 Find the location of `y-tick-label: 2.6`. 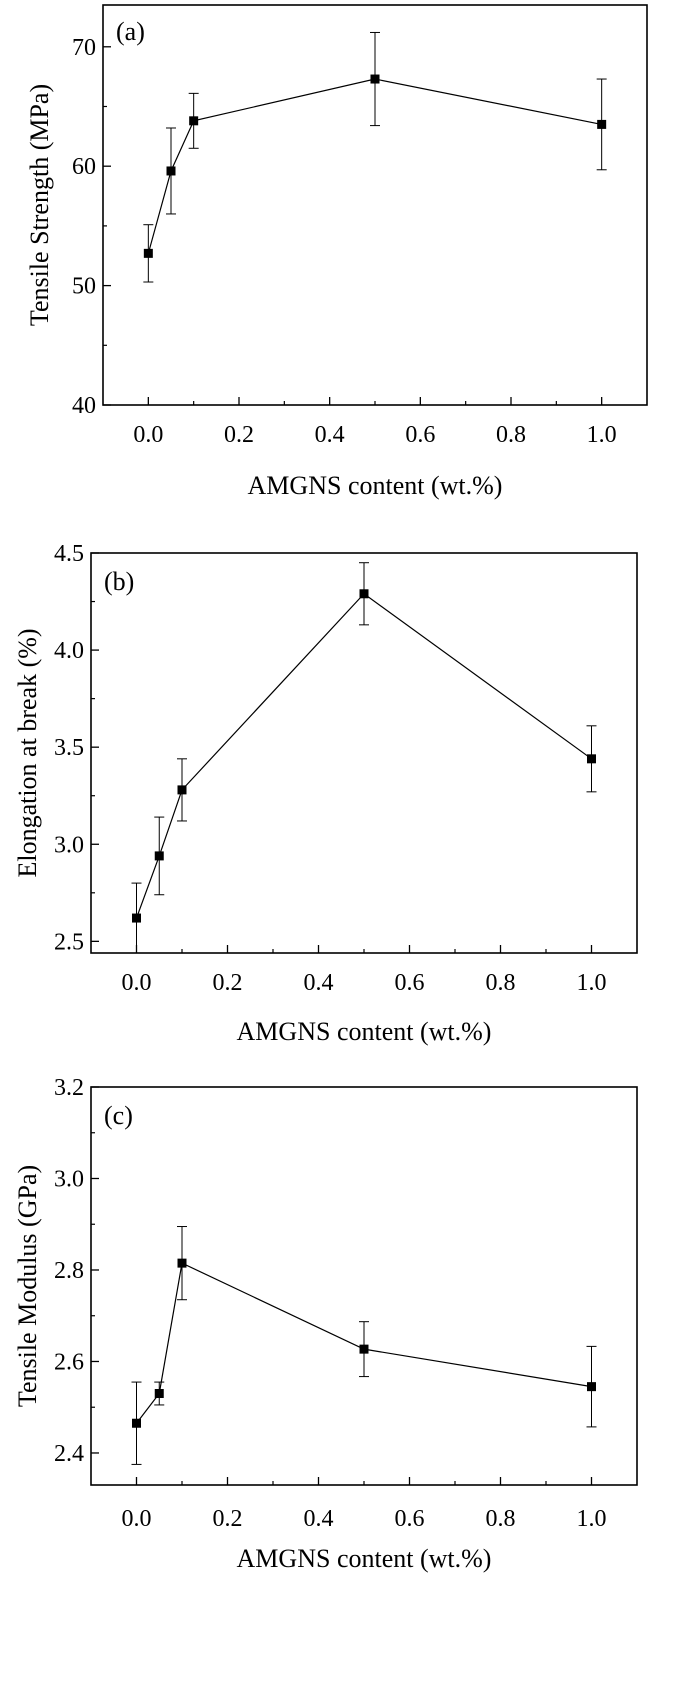

y-tick-label: 2.6 is located at coordinates (69, 1362).